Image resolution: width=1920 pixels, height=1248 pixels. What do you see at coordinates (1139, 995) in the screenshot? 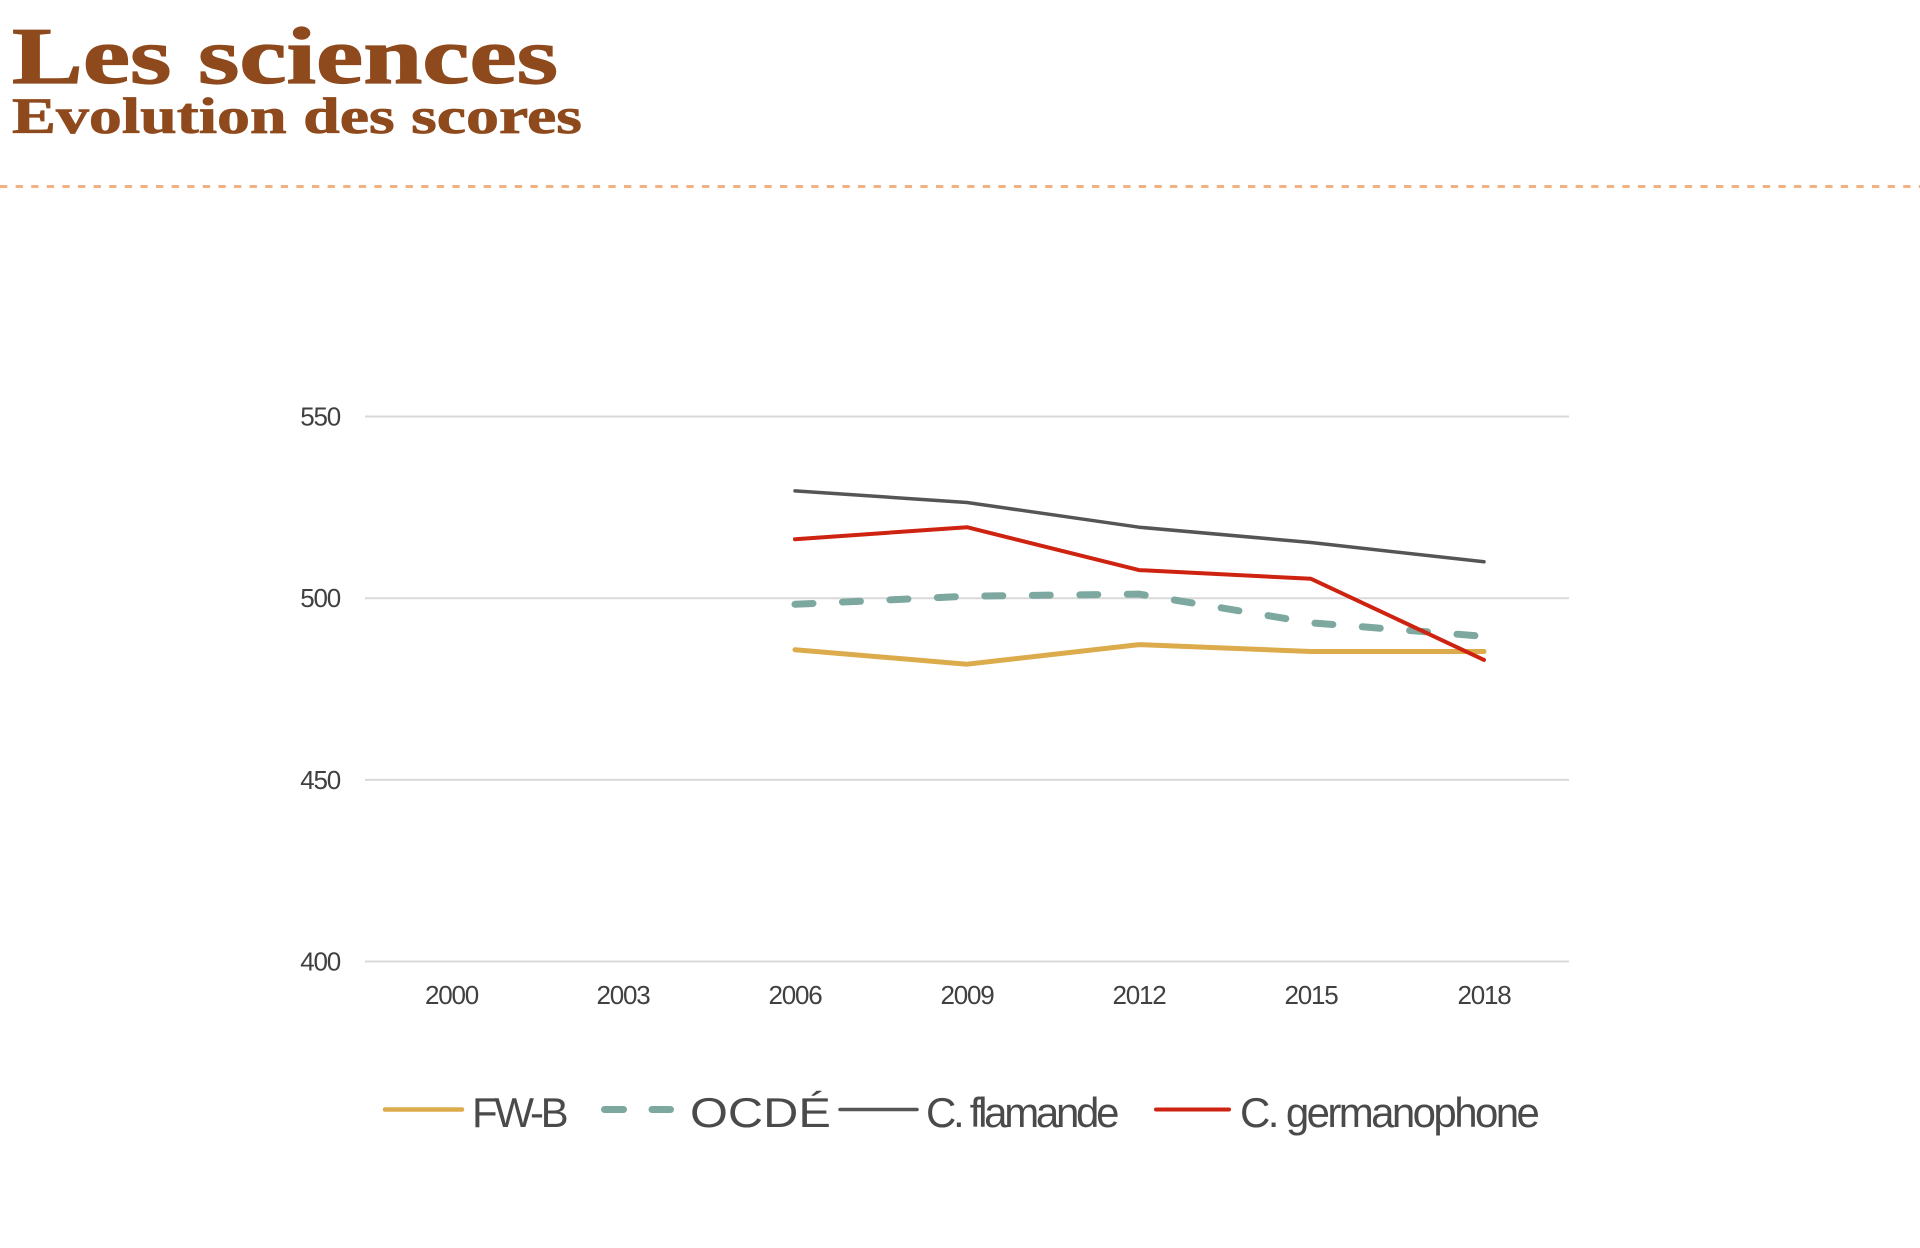
I see `svg-text: 2012` at bounding box center [1139, 995].